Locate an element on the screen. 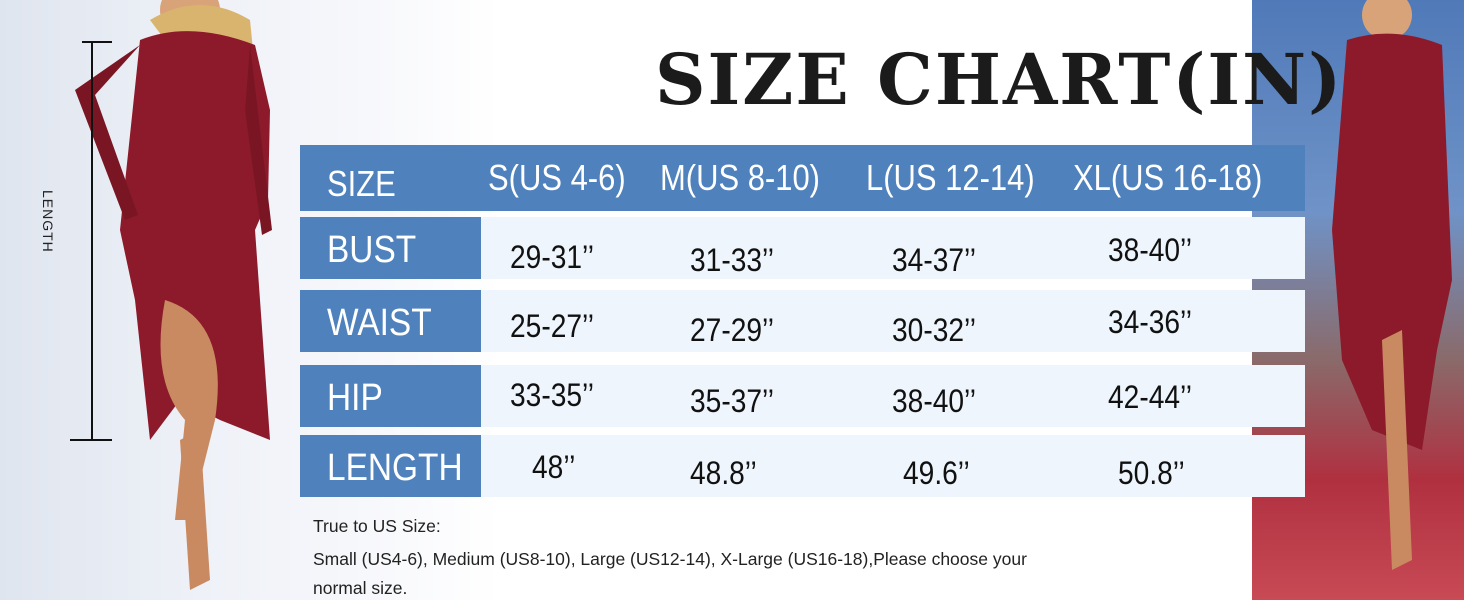 This screenshot has width=1464, height=605. row-label: BUST is located at coordinates (372, 250).